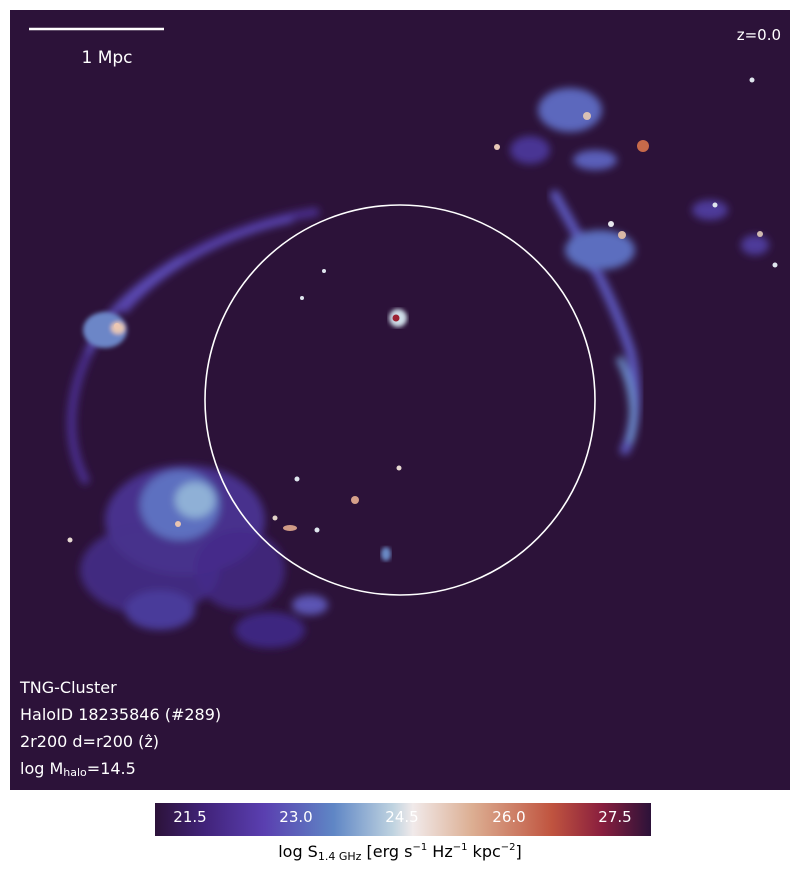 The width and height of the screenshot is (800, 873). I want to click on colorbar, so click(403, 819).